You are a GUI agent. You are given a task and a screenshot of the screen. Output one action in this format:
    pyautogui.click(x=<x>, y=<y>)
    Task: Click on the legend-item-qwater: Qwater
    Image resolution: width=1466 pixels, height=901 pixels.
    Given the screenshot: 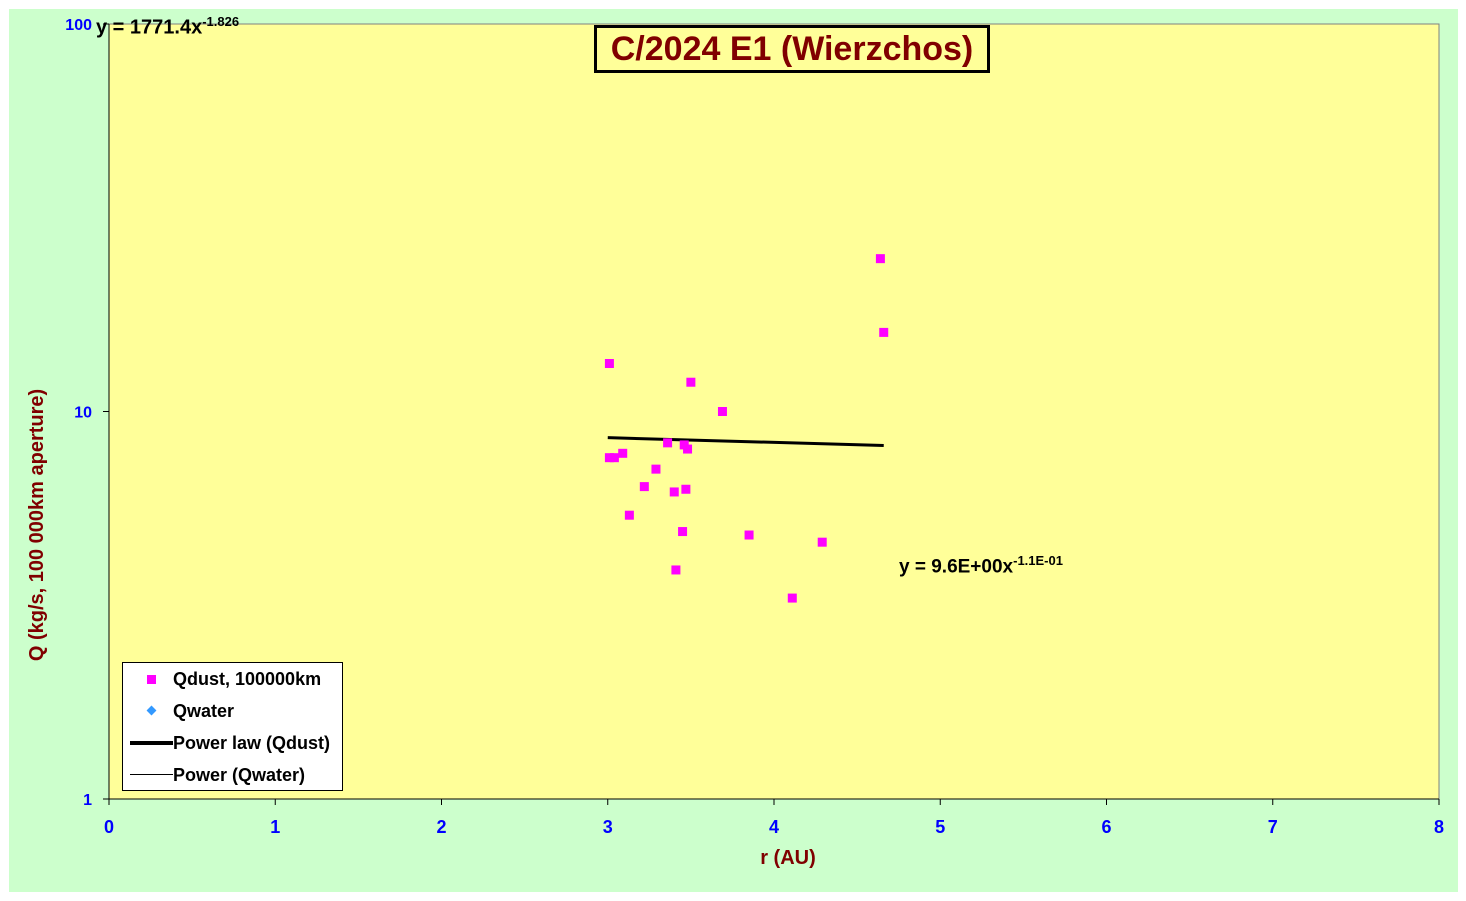 What is the action you would take?
    pyautogui.click(x=178, y=711)
    